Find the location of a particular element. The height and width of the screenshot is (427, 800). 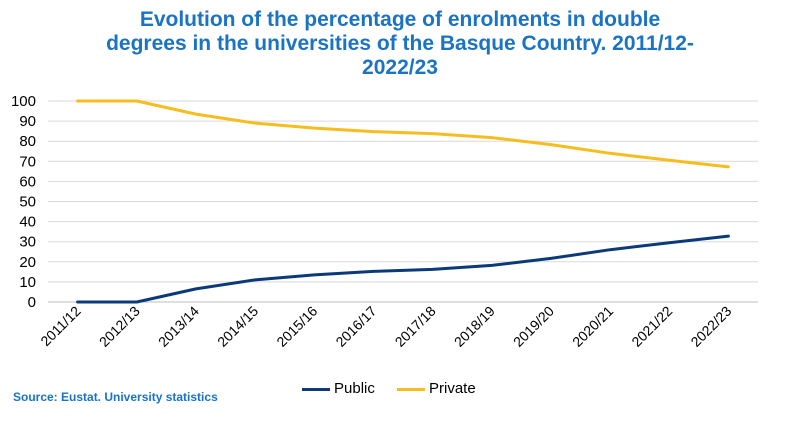

y-tick-label-80: 80 is located at coordinates (27, 141).